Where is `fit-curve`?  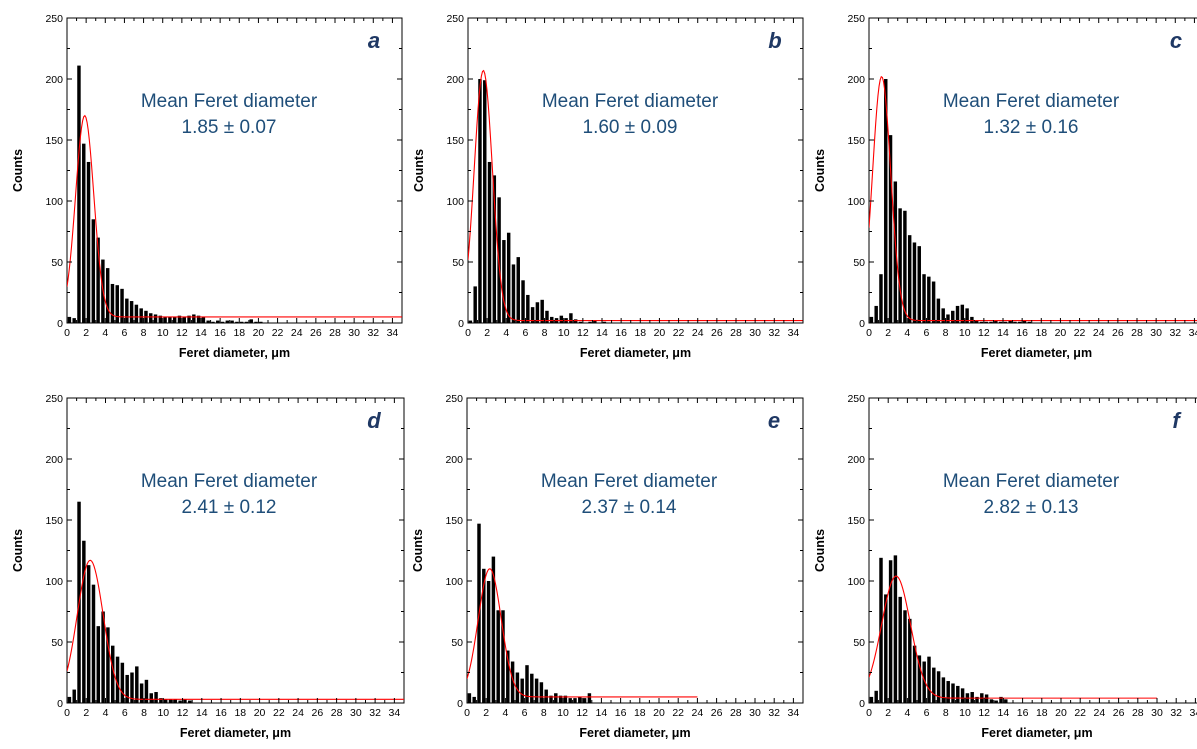
fit-curve is located at coordinates (635, 195).